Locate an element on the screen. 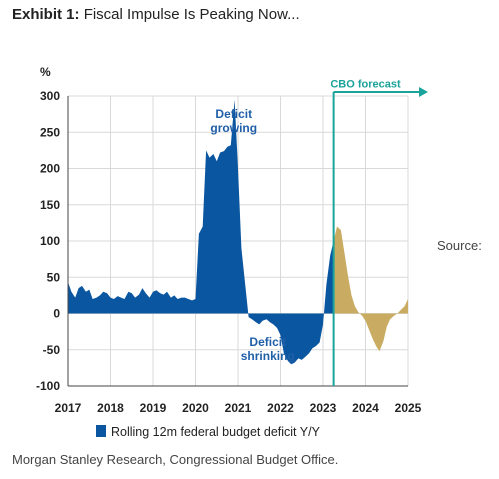  x-tick-label: 2021 is located at coordinates (238, 408).